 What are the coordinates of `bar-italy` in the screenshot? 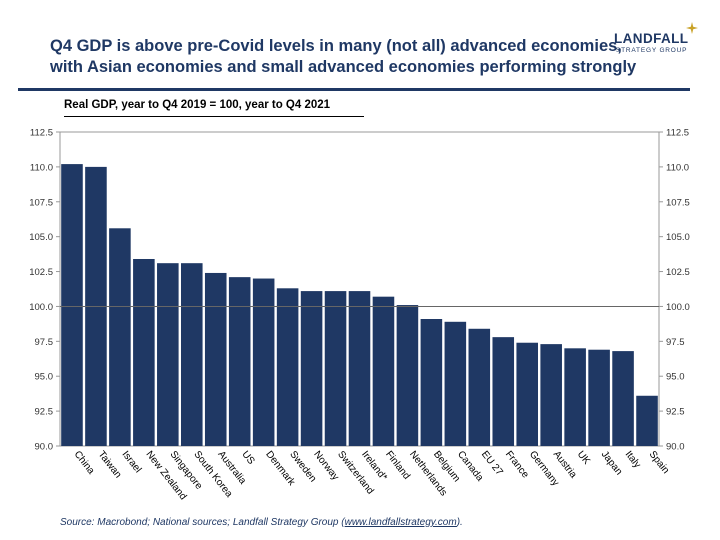 It's located at (623, 398).